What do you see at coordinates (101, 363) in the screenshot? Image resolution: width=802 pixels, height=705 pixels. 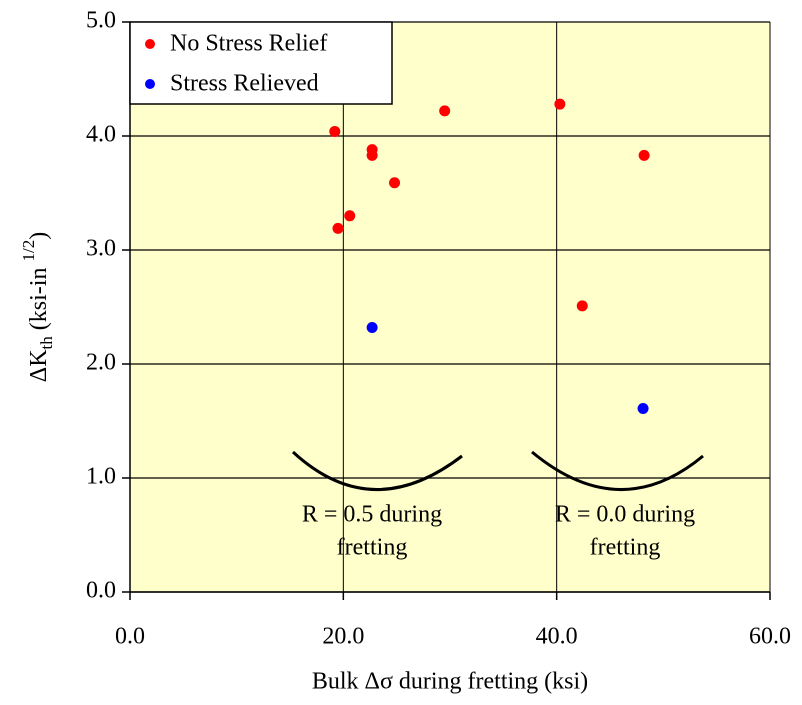 I see `y-tick-label: 2.0` at bounding box center [101, 363].